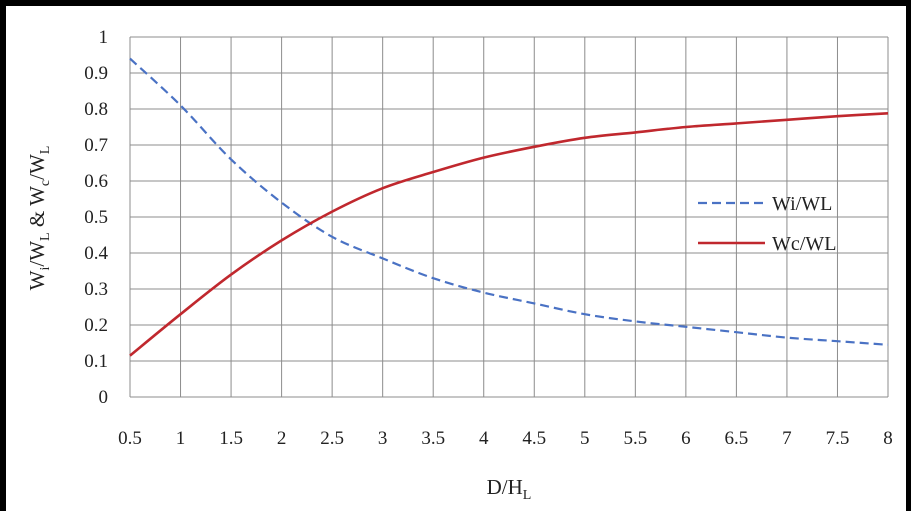 This screenshot has height=511, width=911. What do you see at coordinates (585, 438) in the screenshot?
I see `x-tick-label: 5` at bounding box center [585, 438].